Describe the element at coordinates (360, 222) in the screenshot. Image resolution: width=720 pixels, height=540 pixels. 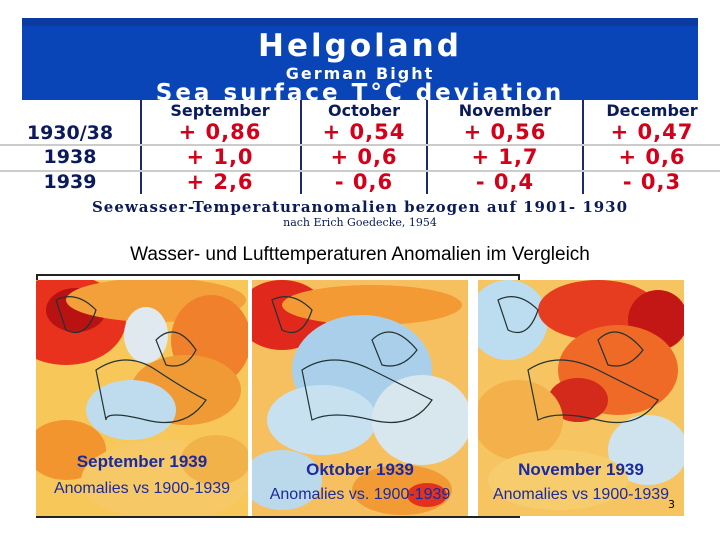
I see `table-source: nach Erich Goedecke, 1954` at that location.